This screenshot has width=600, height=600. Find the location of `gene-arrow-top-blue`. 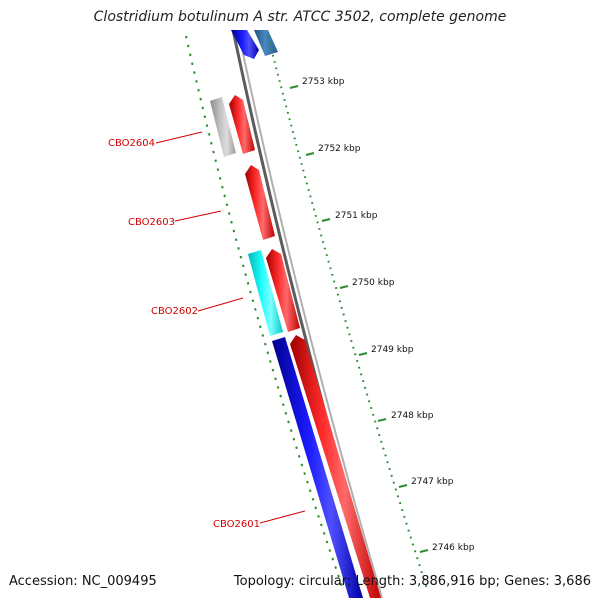

gene-arrow-top-blue is located at coordinates (245, 44).